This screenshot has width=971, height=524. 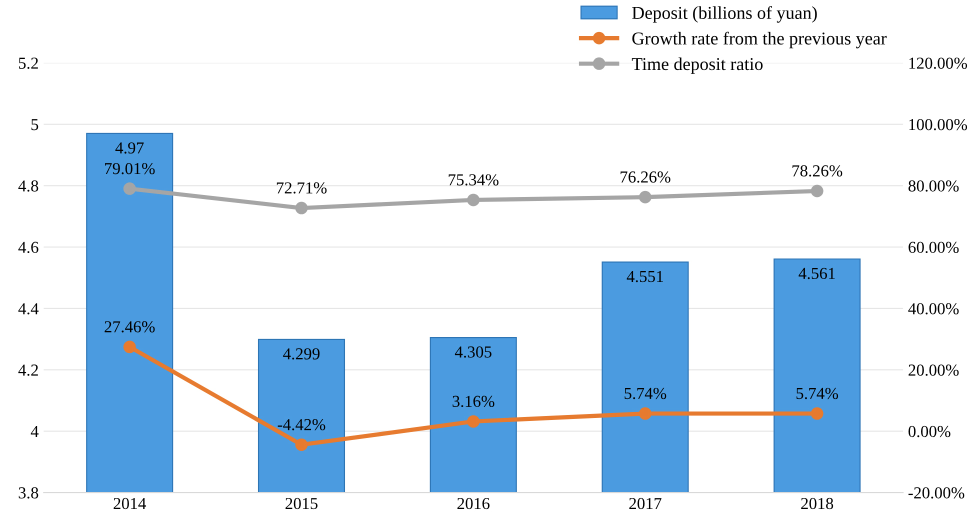 I want to click on y2-tick-label: 60.00%, so click(x=933, y=248).